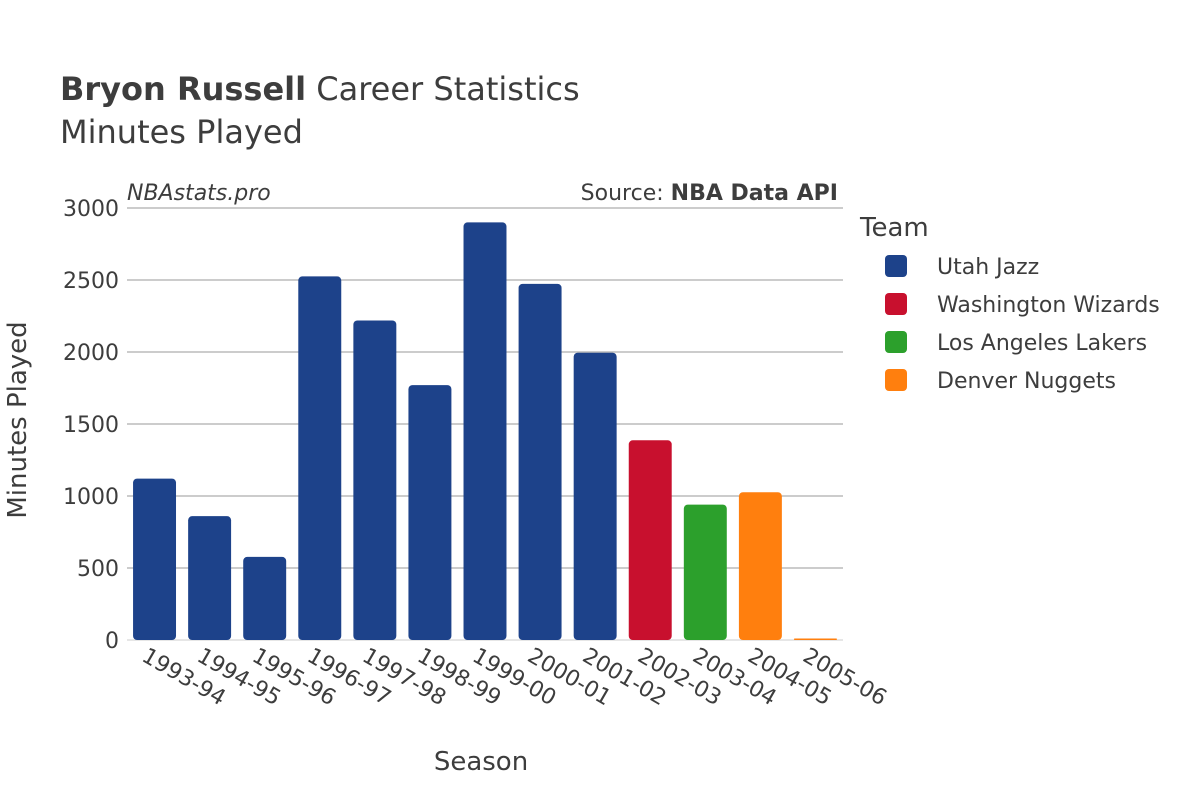 The image size is (1200, 800). What do you see at coordinates (91, 353) in the screenshot?
I see `y-tick-label: 2000` at bounding box center [91, 353].